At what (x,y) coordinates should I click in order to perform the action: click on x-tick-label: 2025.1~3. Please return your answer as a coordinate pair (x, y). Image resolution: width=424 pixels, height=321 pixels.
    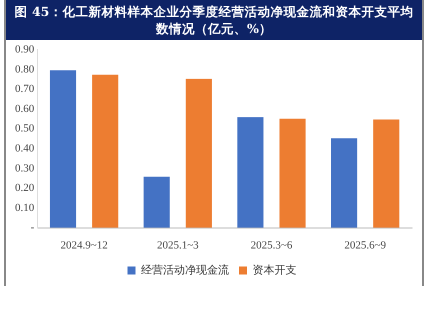
    Looking at the image, I should click on (178, 245).